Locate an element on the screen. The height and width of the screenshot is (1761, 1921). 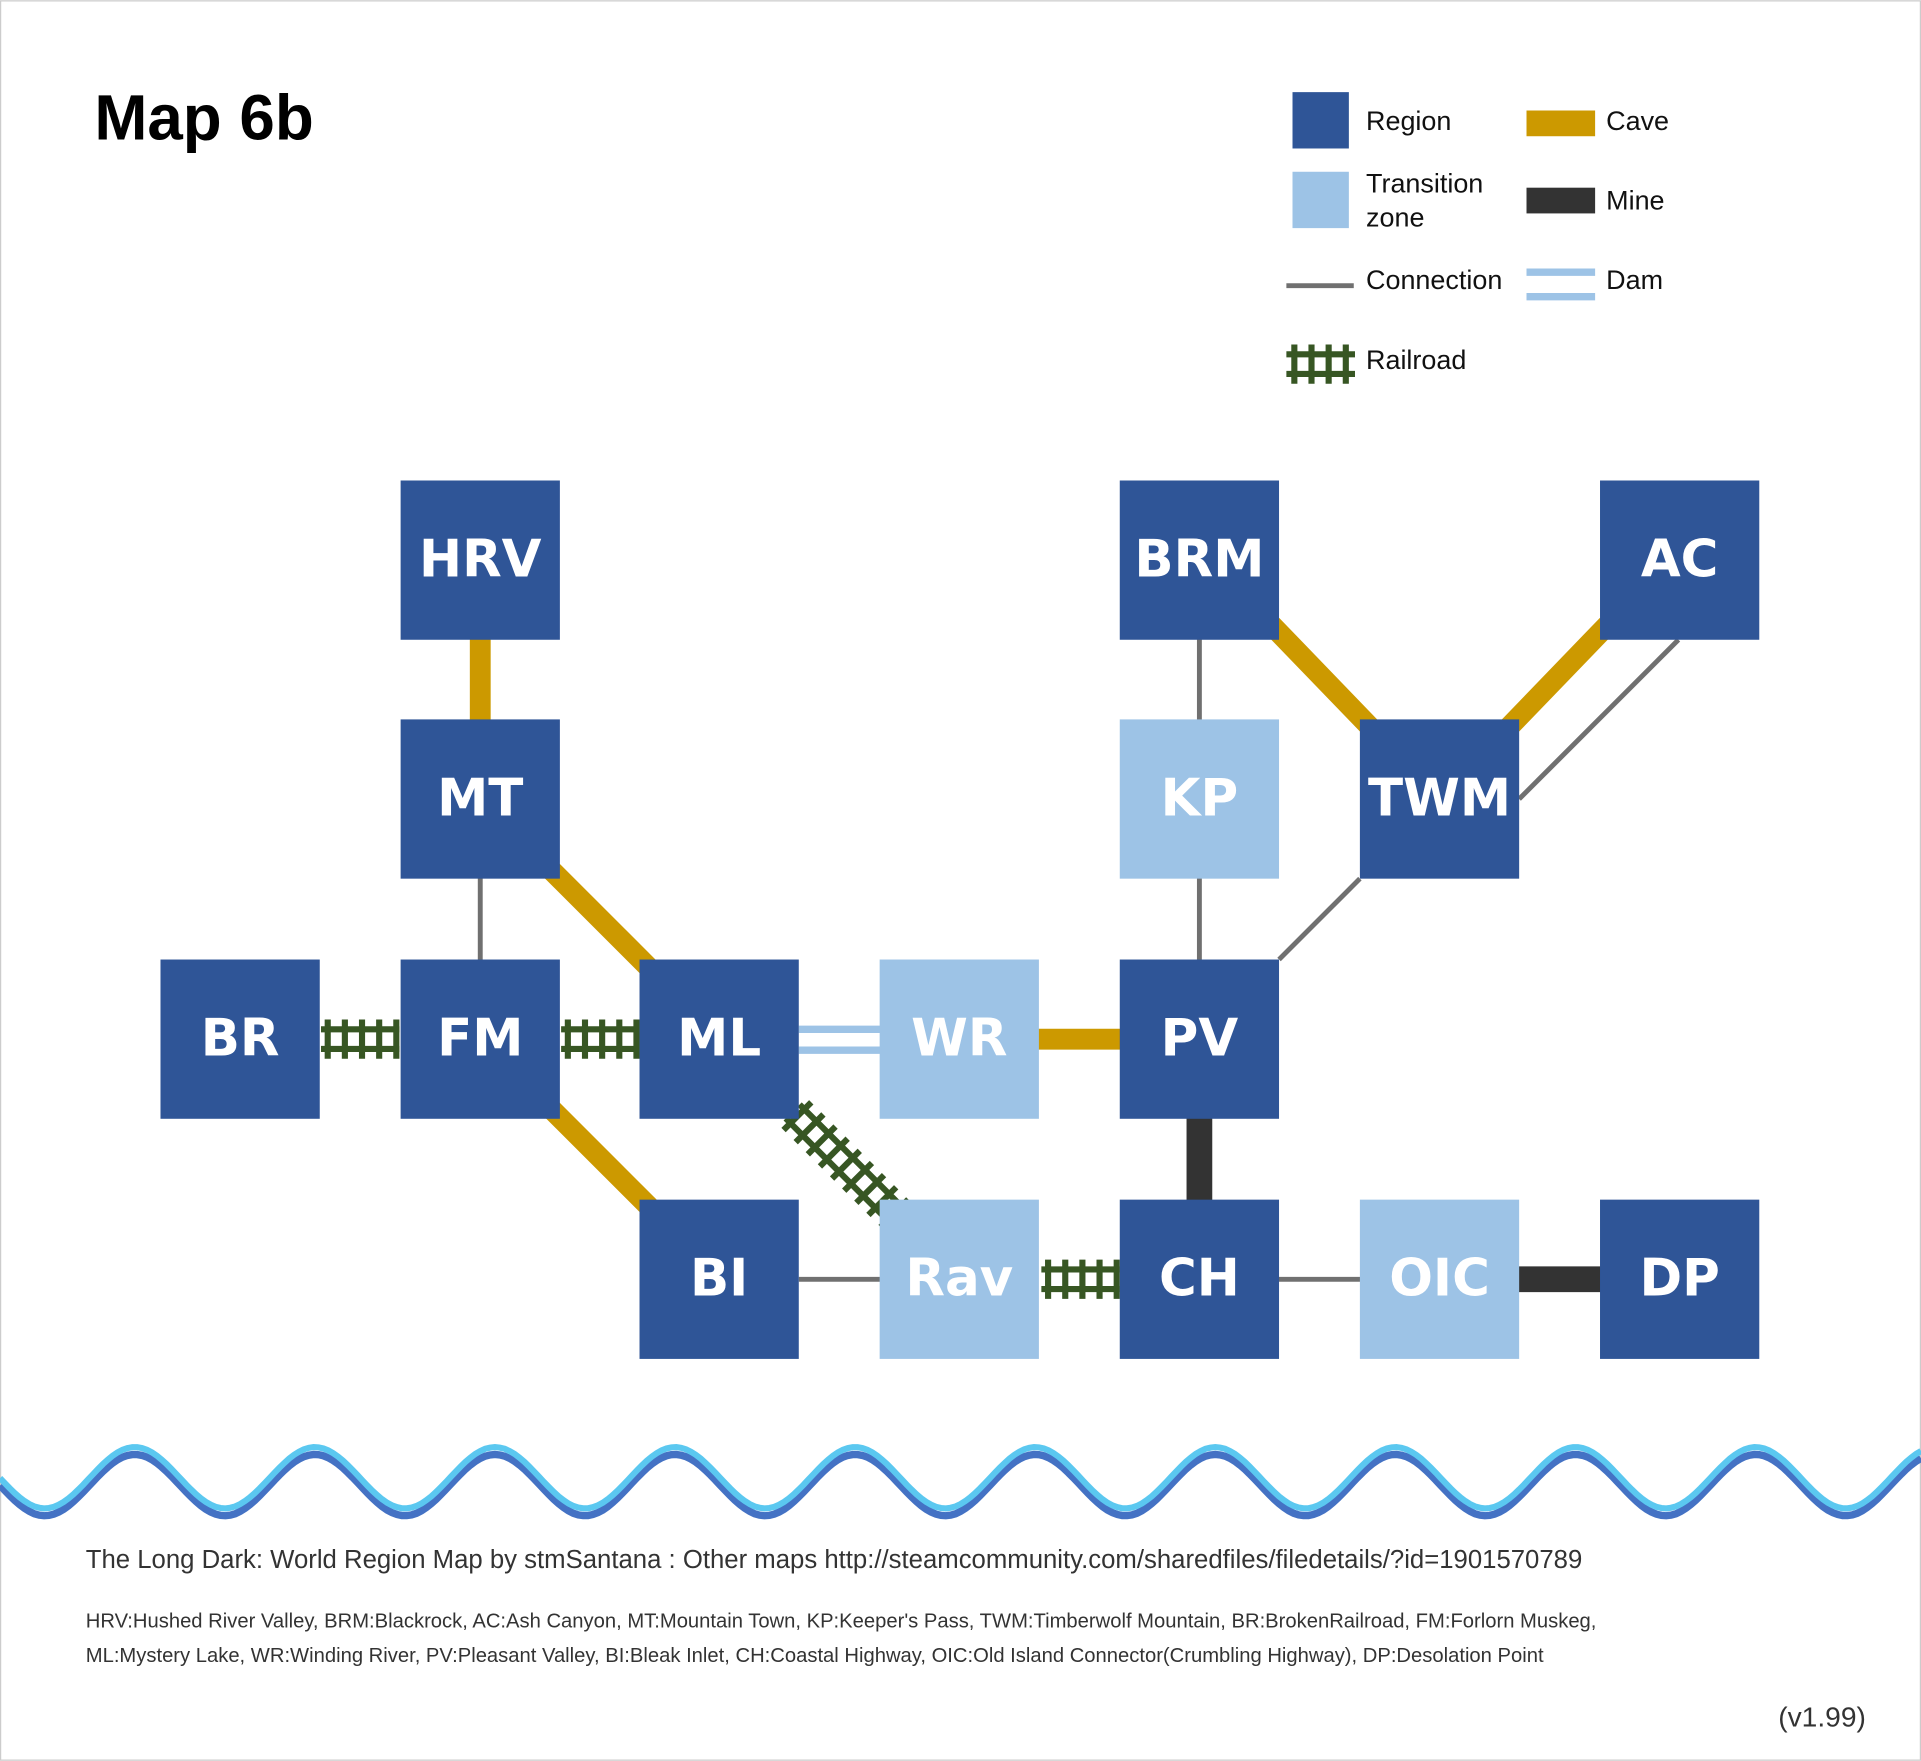
legend-label: Transition is located at coordinates (1424, 183).